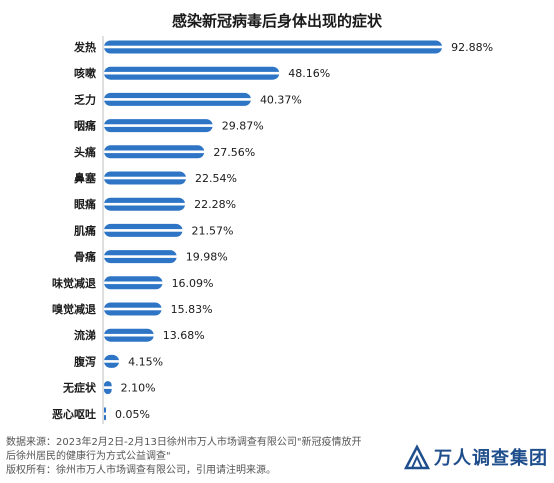 Image resolution: width=554 pixels, height=483 pixels. What do you see at coordinates (472, 47) in the screenshot?
I see `value-label: 92.88%` at bounding box center [472, 47].